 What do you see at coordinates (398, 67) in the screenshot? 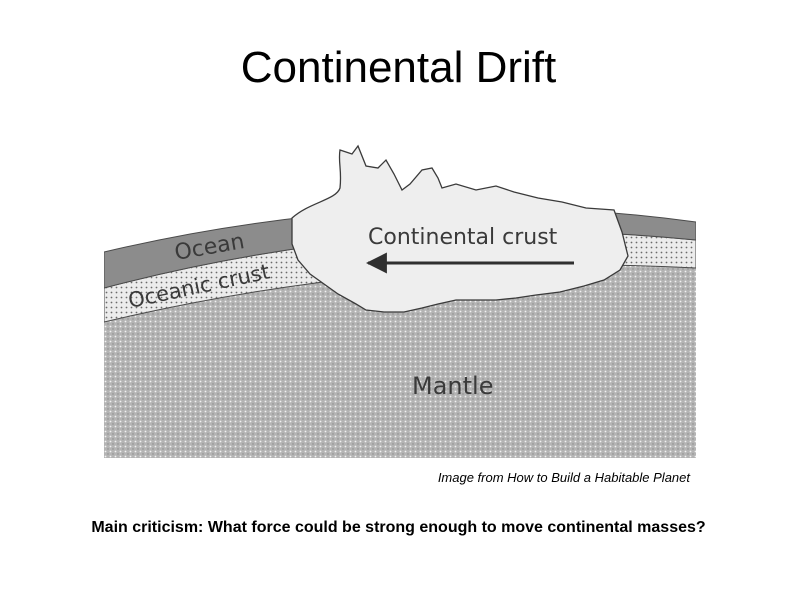
I see `slide-title: Continental Drift` at bounding box center [398, 67].